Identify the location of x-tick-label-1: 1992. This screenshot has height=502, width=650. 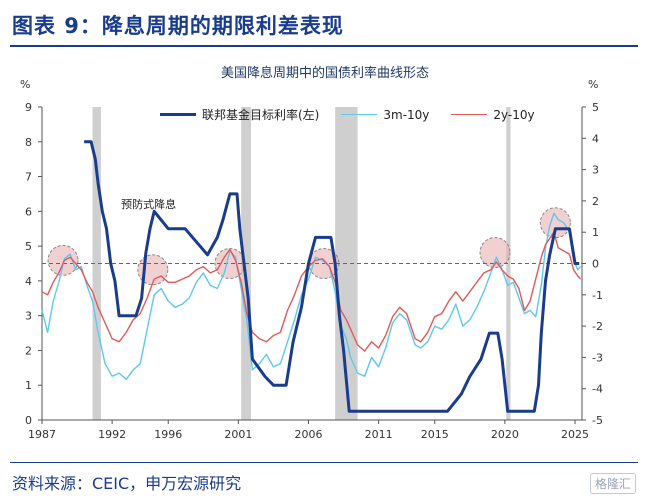
(112, 434).